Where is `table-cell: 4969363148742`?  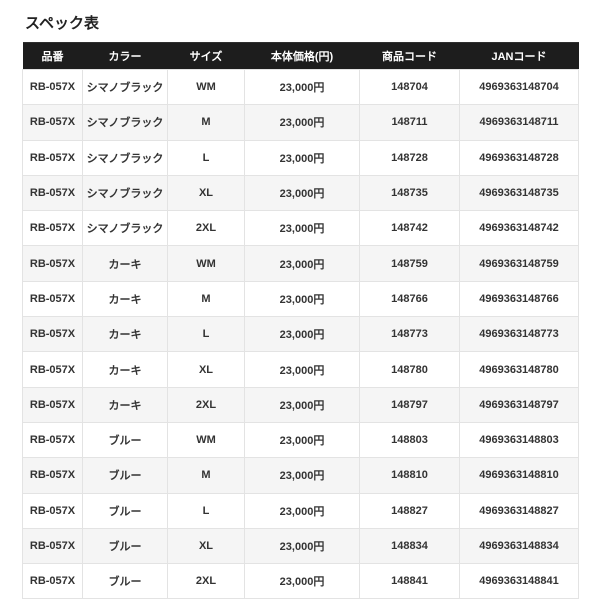
table-cell: 4969363148742 is located at coordinates (519, 228).